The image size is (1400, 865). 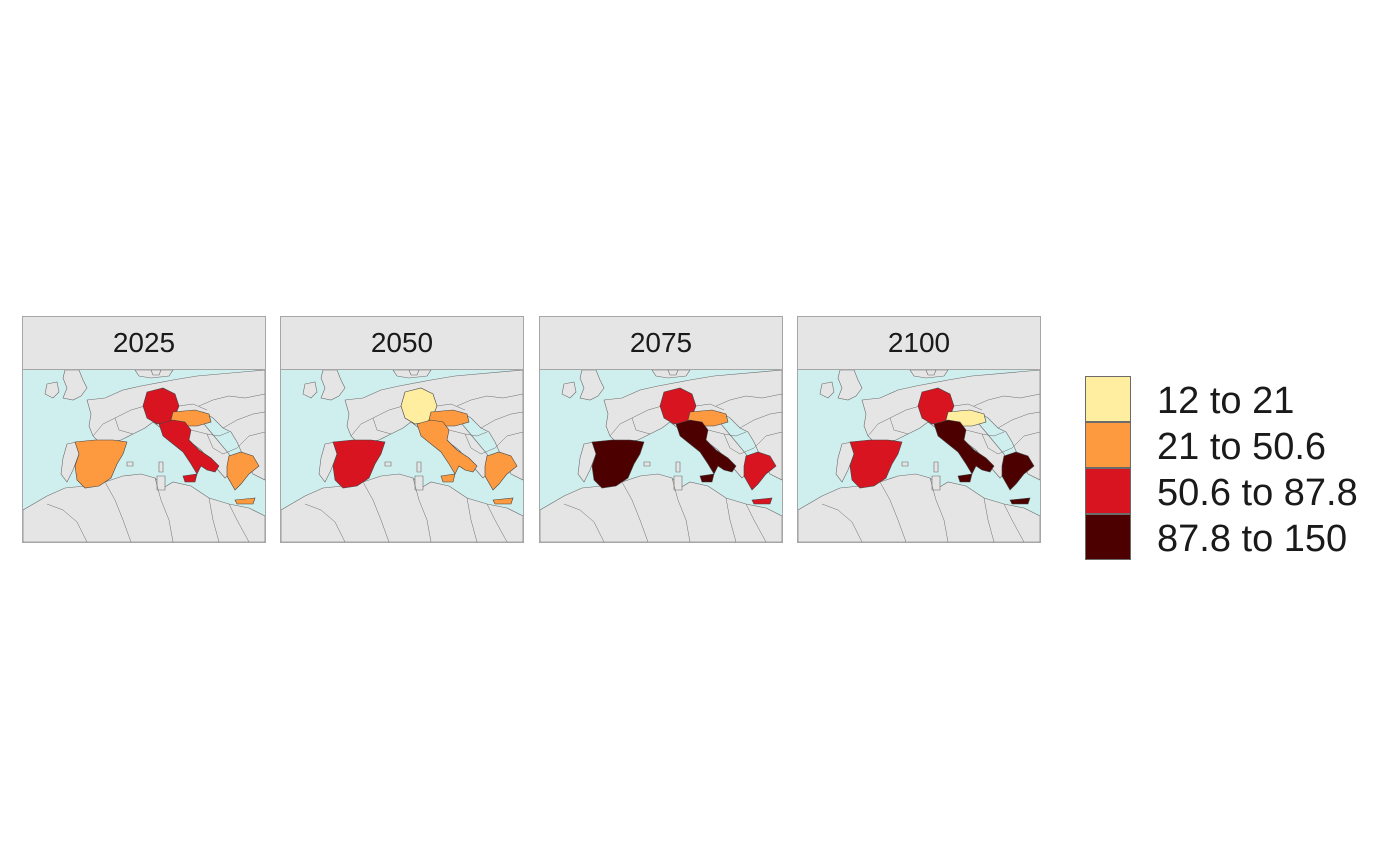 I want to click on legend-label-0: 12 to 21, so click(x=1226, y=401).